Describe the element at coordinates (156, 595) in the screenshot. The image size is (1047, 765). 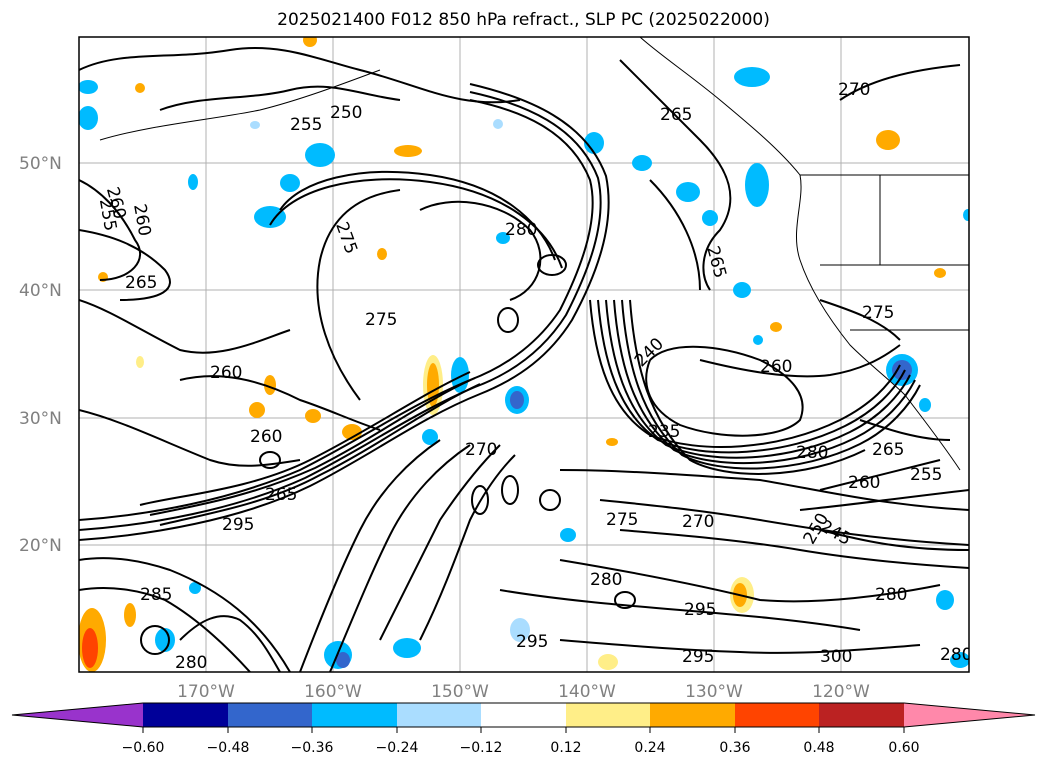
I see `contour-label: 285` at that location.